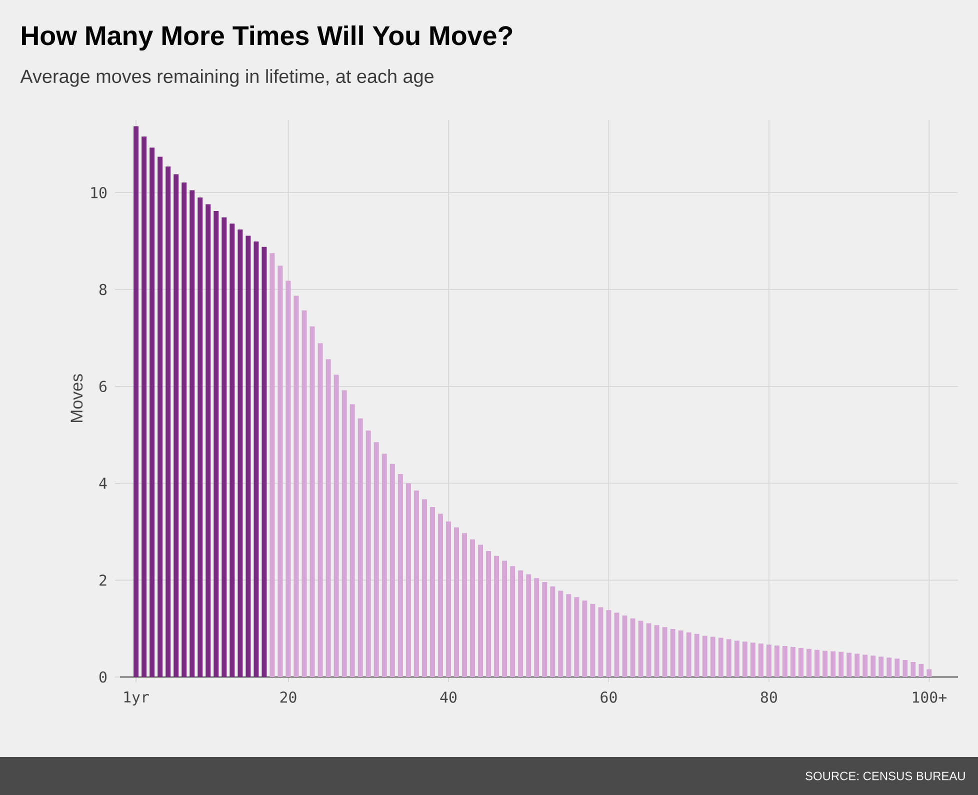 This screenshot has height=795, width=978. What do you see at coordinates (768, 697) in the screenshot?
I see `x-tick-label: 80` at bounding box center [768, 697].